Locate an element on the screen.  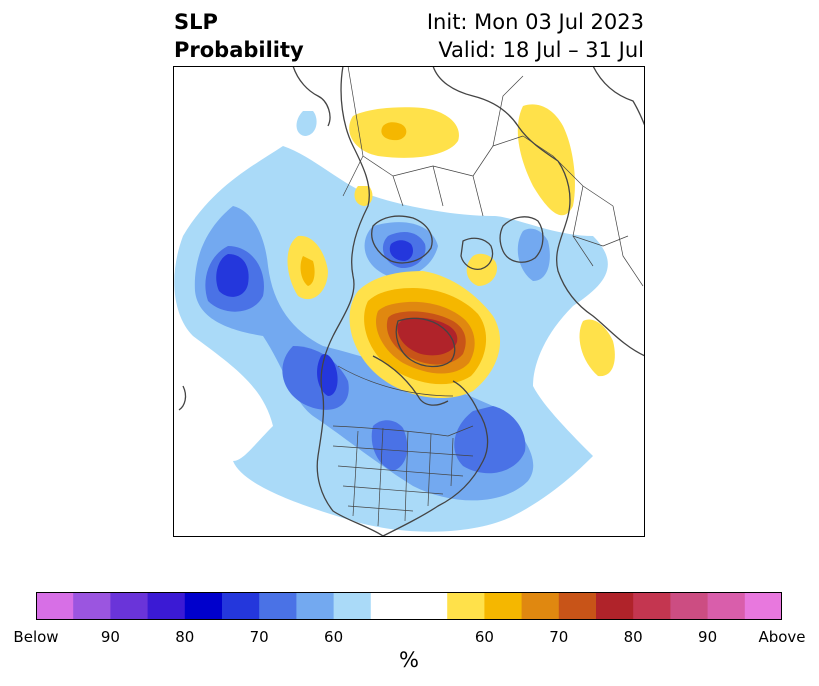
colorbar-tick-label: Below is located at coordinates (36, 637).